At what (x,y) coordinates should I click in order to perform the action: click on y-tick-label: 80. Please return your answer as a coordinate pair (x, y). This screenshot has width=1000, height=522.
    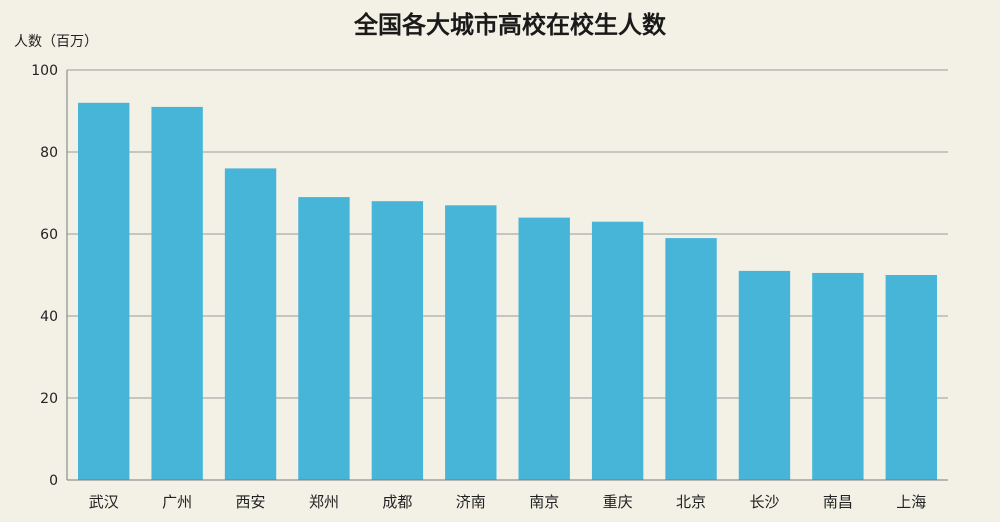
    Looking at the image, I should click on (49, 153).